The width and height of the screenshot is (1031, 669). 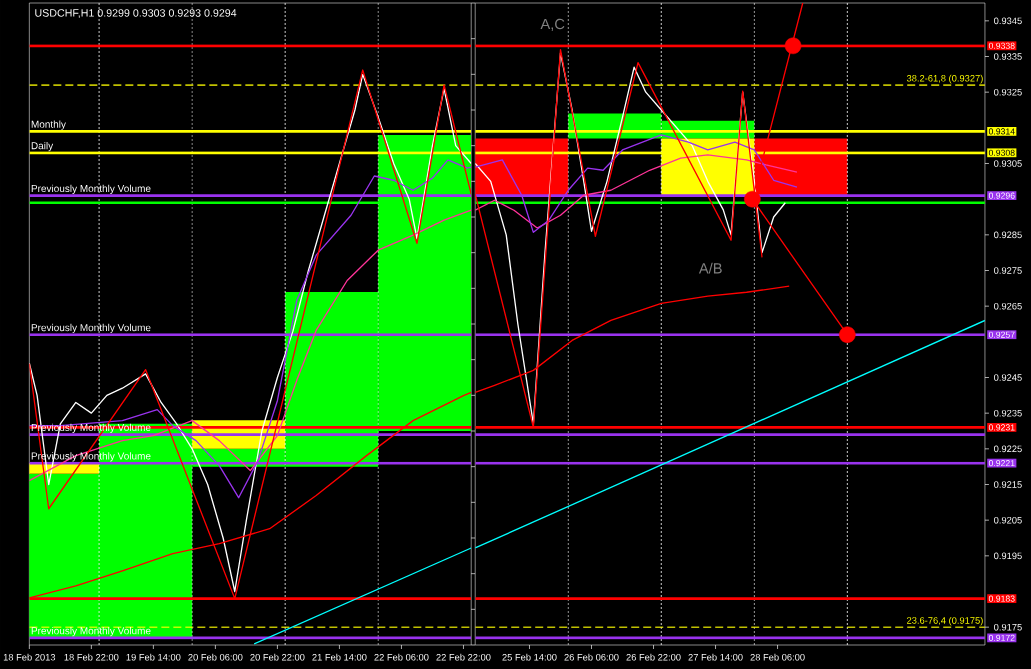 I want to click on y-tick-label: 0.9215, so click(x=1008, y=484).